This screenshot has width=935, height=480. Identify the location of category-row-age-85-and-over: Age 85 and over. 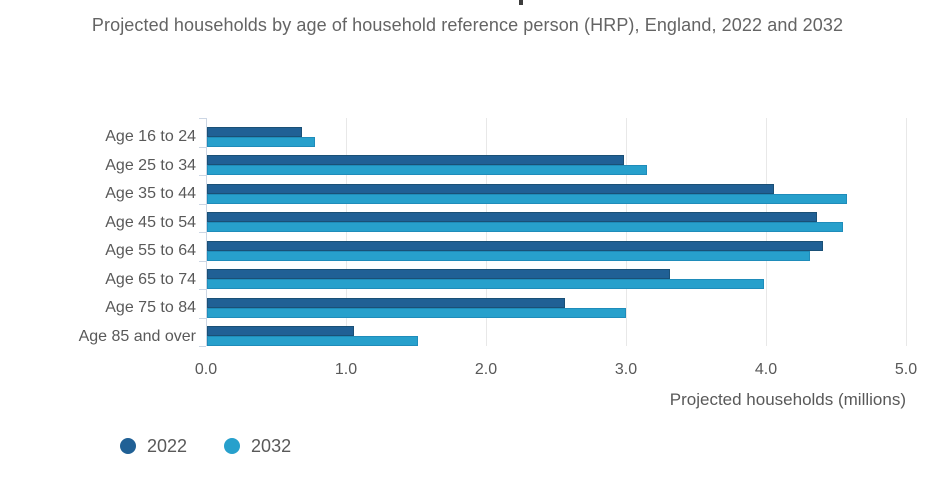
(467, 332).